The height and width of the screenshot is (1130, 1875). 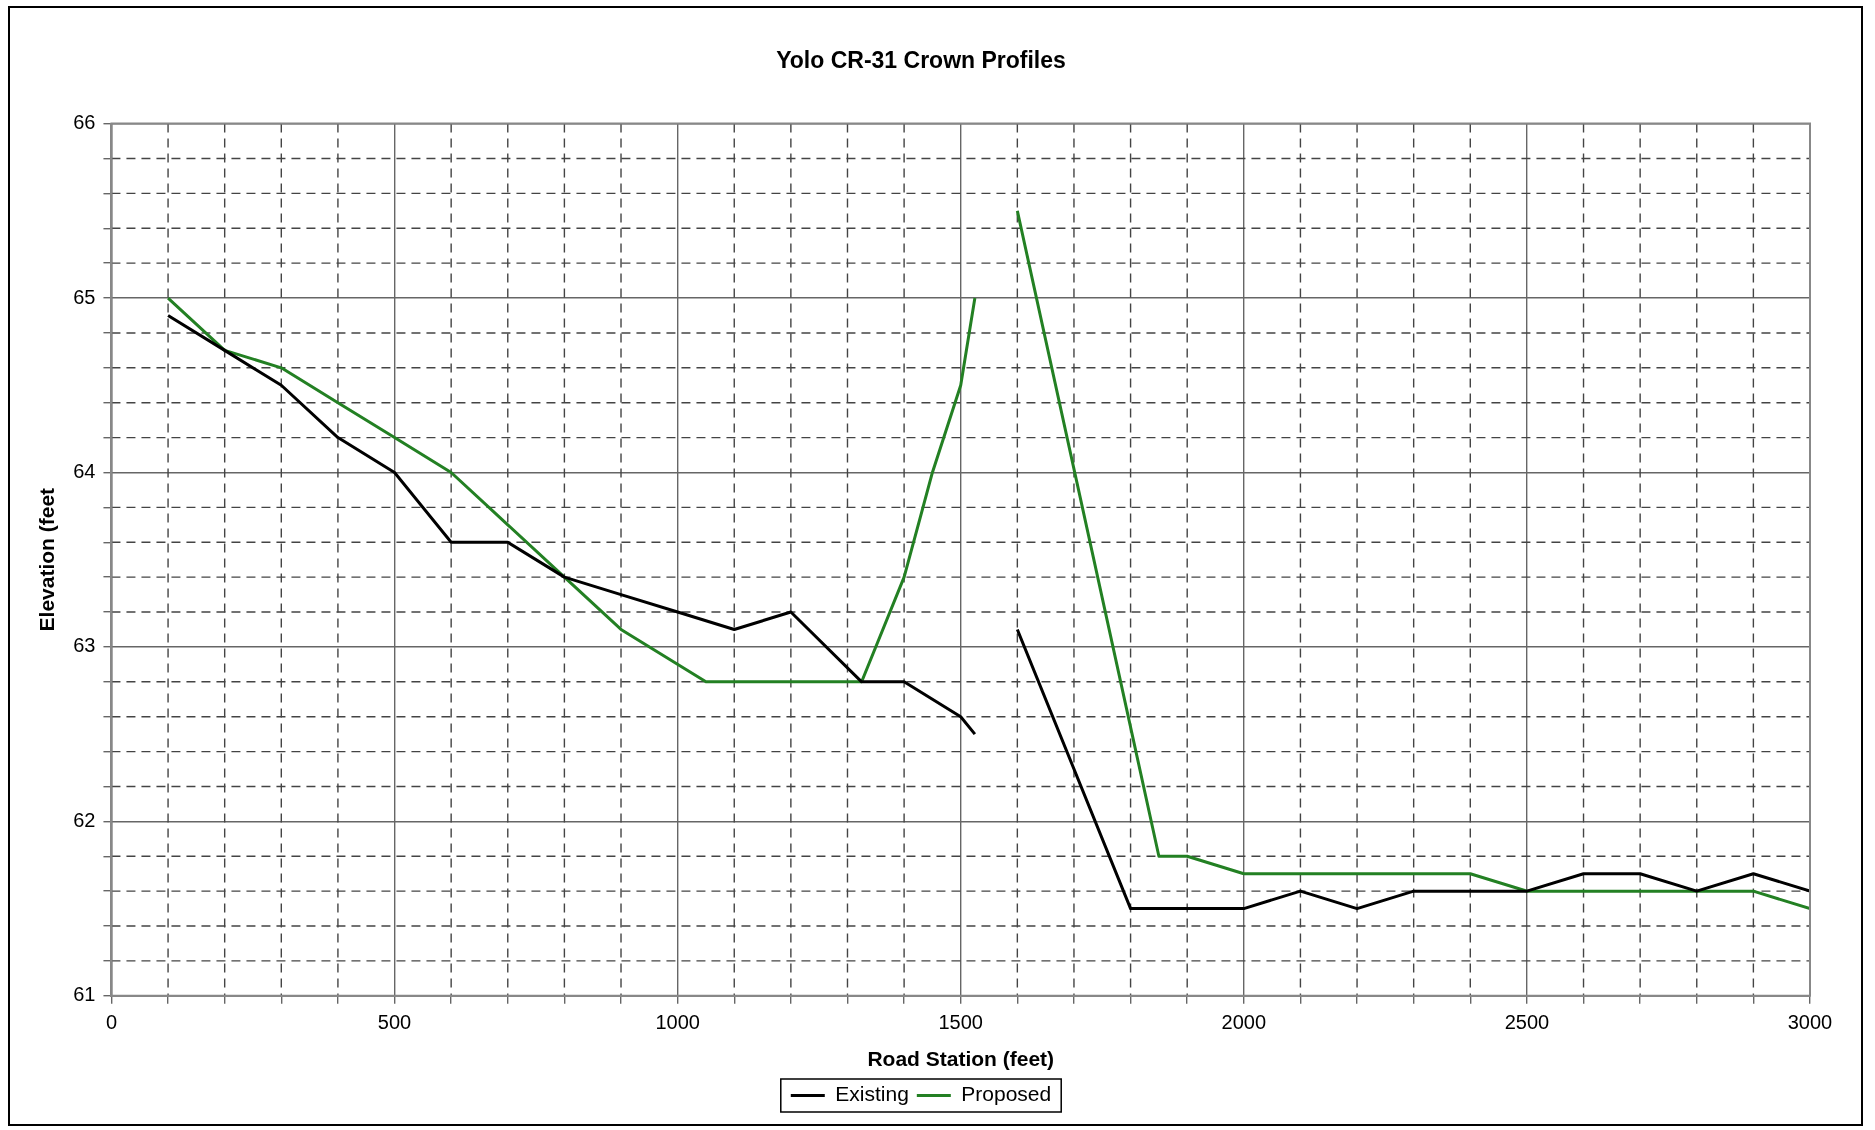 I want to click on legend-label: Proposed, so click(x=1006, y=1094).